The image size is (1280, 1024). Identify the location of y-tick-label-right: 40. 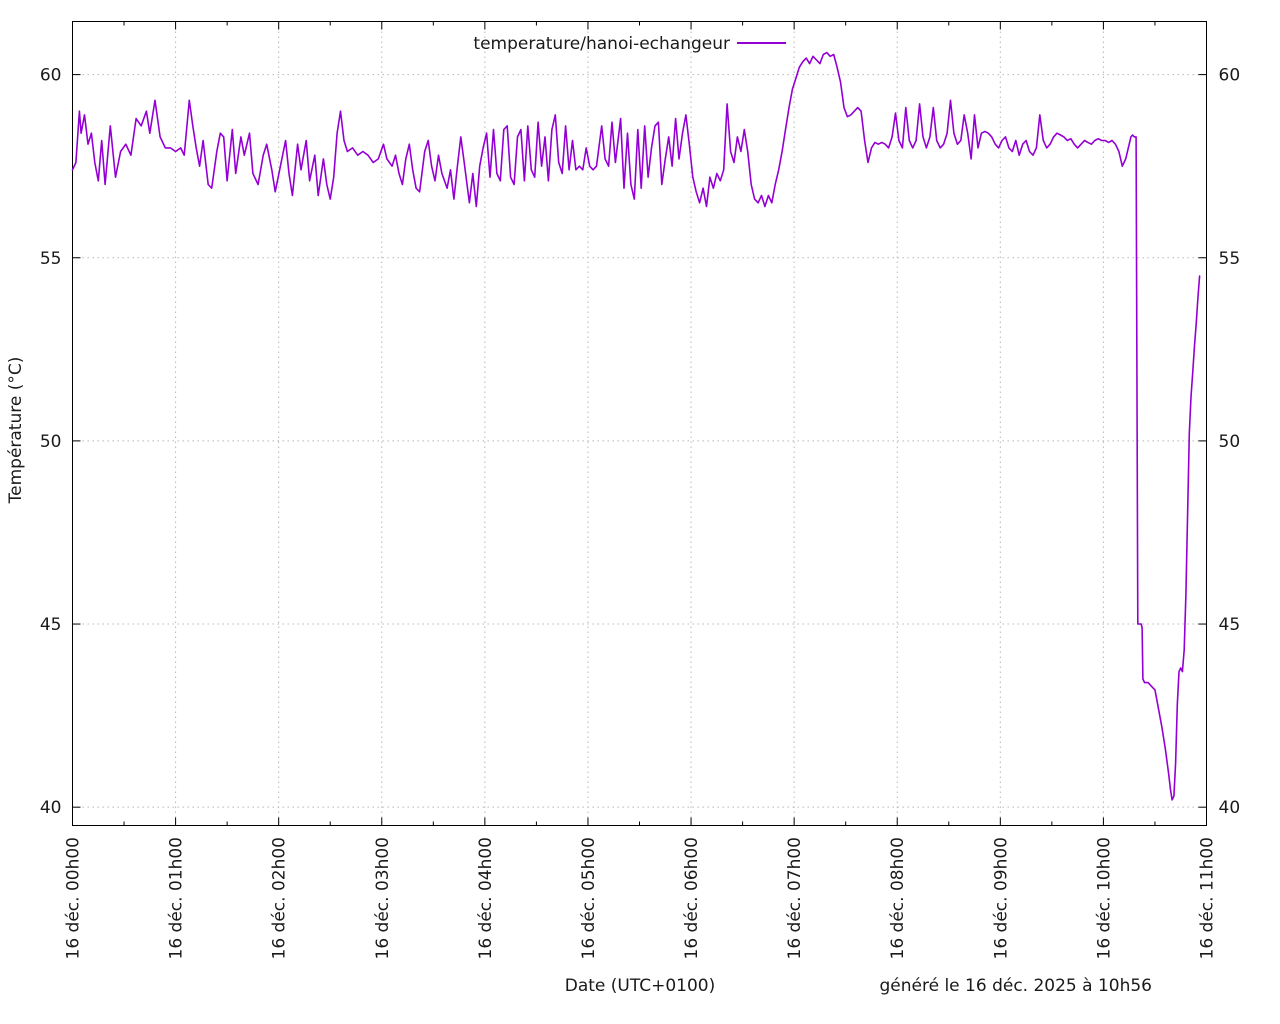
(1230, 808).